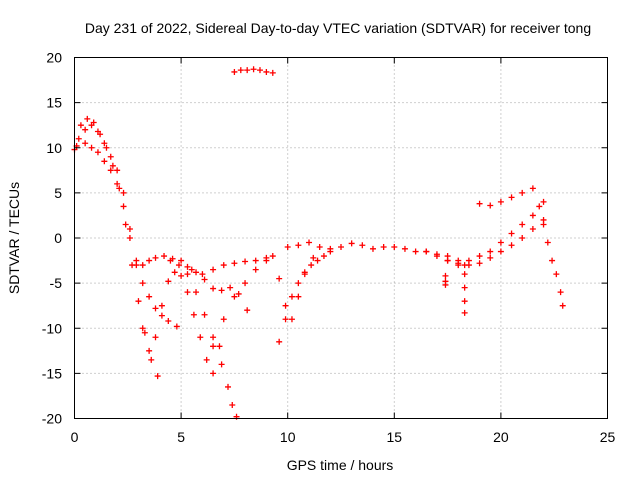 Image resolution: width=640 pixels, height=480 pixels. I want to click on x-tick-label: 20, so click(501, 437).